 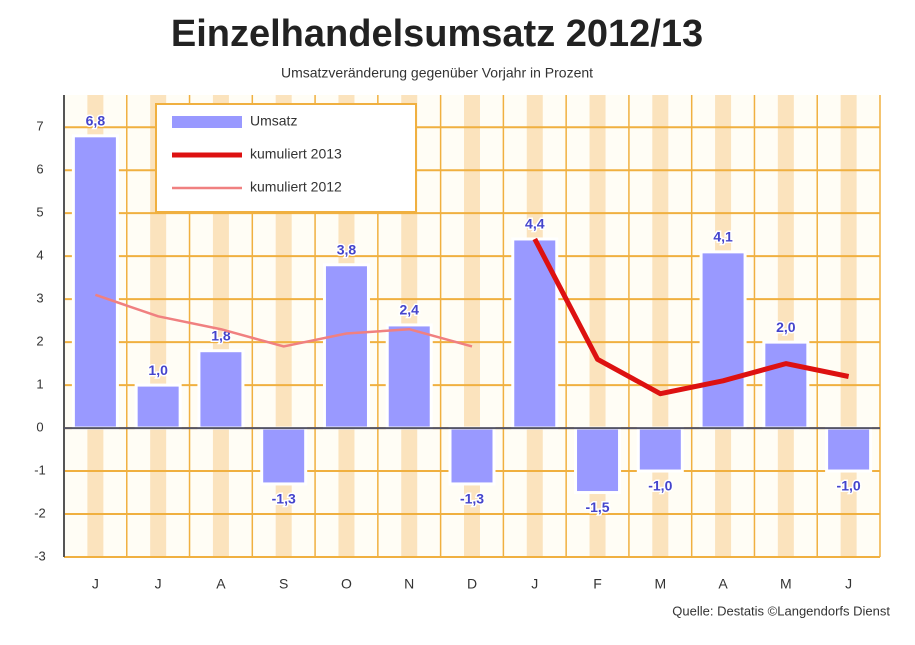 I want to click on legend-label: kumuliert 2012, so click(x=296, y=187).